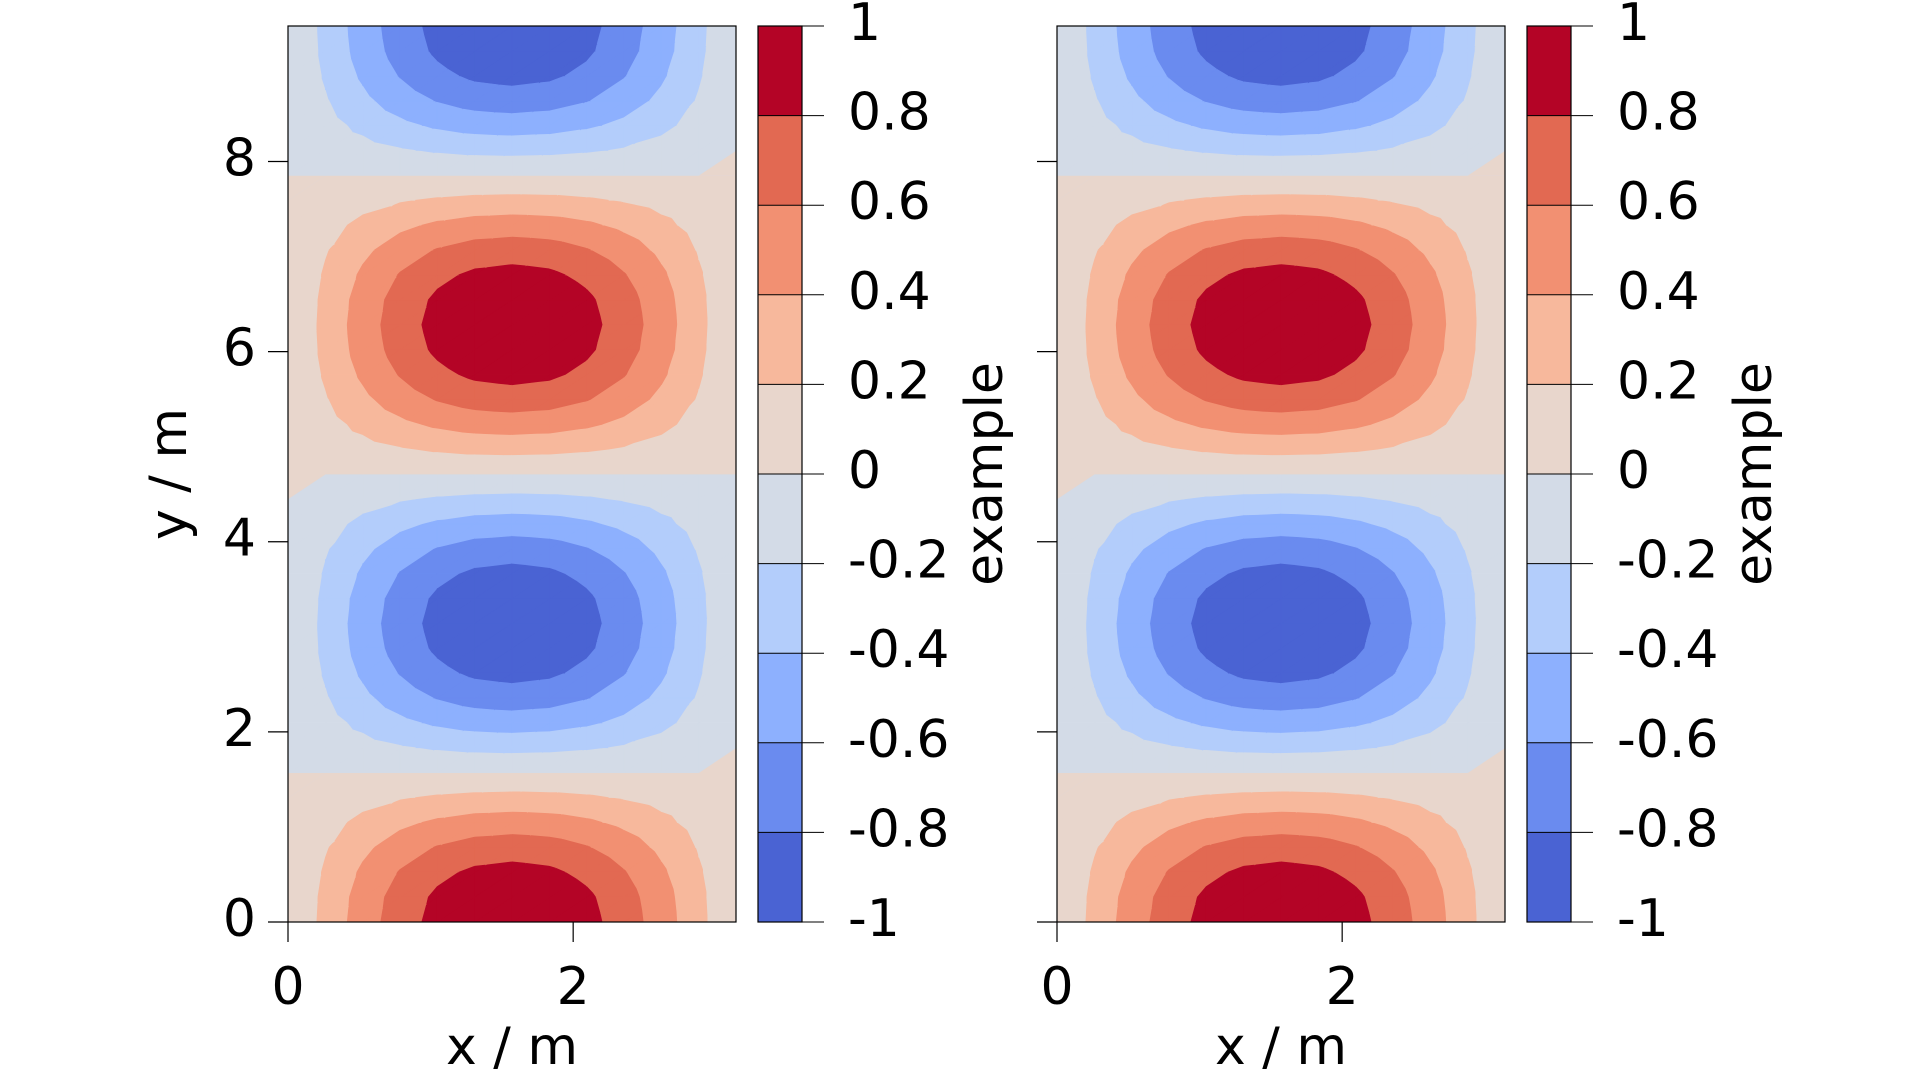 The height and width of the screenshot is (1080, 1920). What do you see at coordinates (1658, 113) in the screenshot?
I see `colorbar-tick-label: 0.8` at bounding box center [1658, 113].